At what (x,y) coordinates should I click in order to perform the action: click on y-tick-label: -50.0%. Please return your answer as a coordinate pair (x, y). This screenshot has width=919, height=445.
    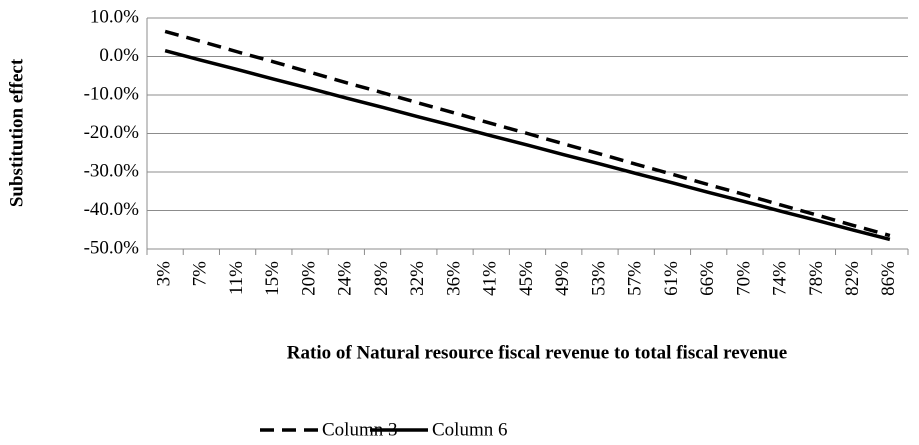
    Looking at the image, I should click on (112, 247).